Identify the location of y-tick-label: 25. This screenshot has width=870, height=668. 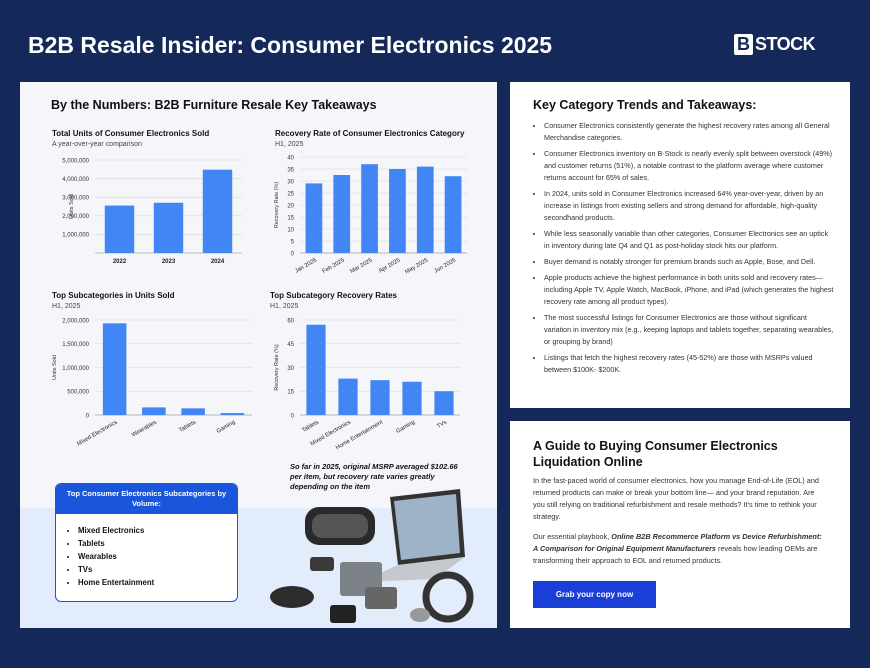
(290, 194).